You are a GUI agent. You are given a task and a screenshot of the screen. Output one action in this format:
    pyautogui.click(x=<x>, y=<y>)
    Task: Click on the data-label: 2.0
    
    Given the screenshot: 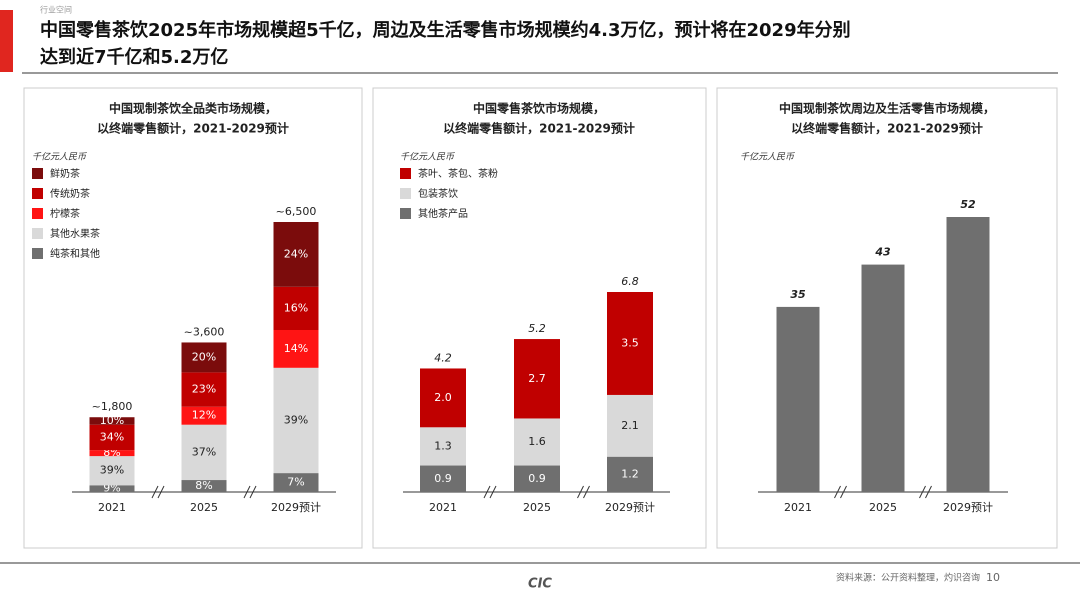 What is the action you would take?
    pyautogui.click(x=443, y=397)
    